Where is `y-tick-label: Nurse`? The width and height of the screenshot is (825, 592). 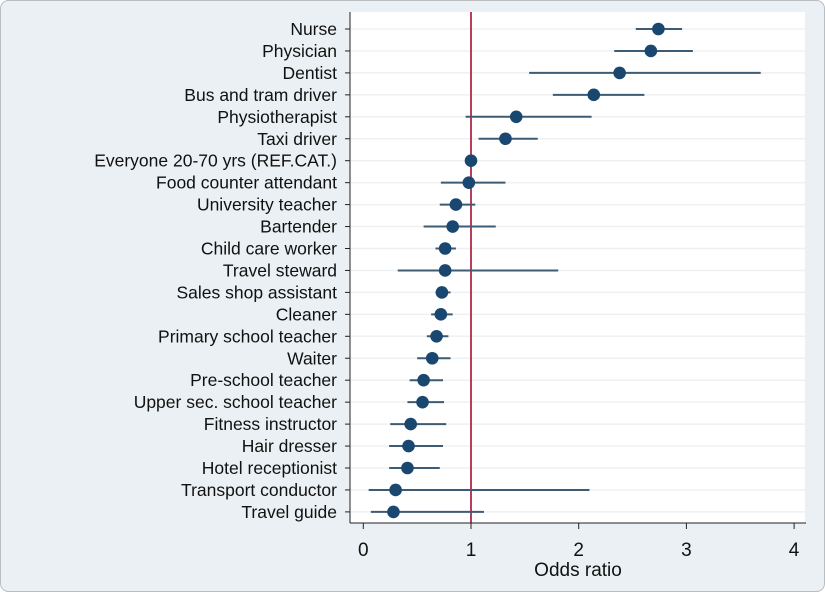 y-tick-label: Nurse is located at coordinates (313, 29).